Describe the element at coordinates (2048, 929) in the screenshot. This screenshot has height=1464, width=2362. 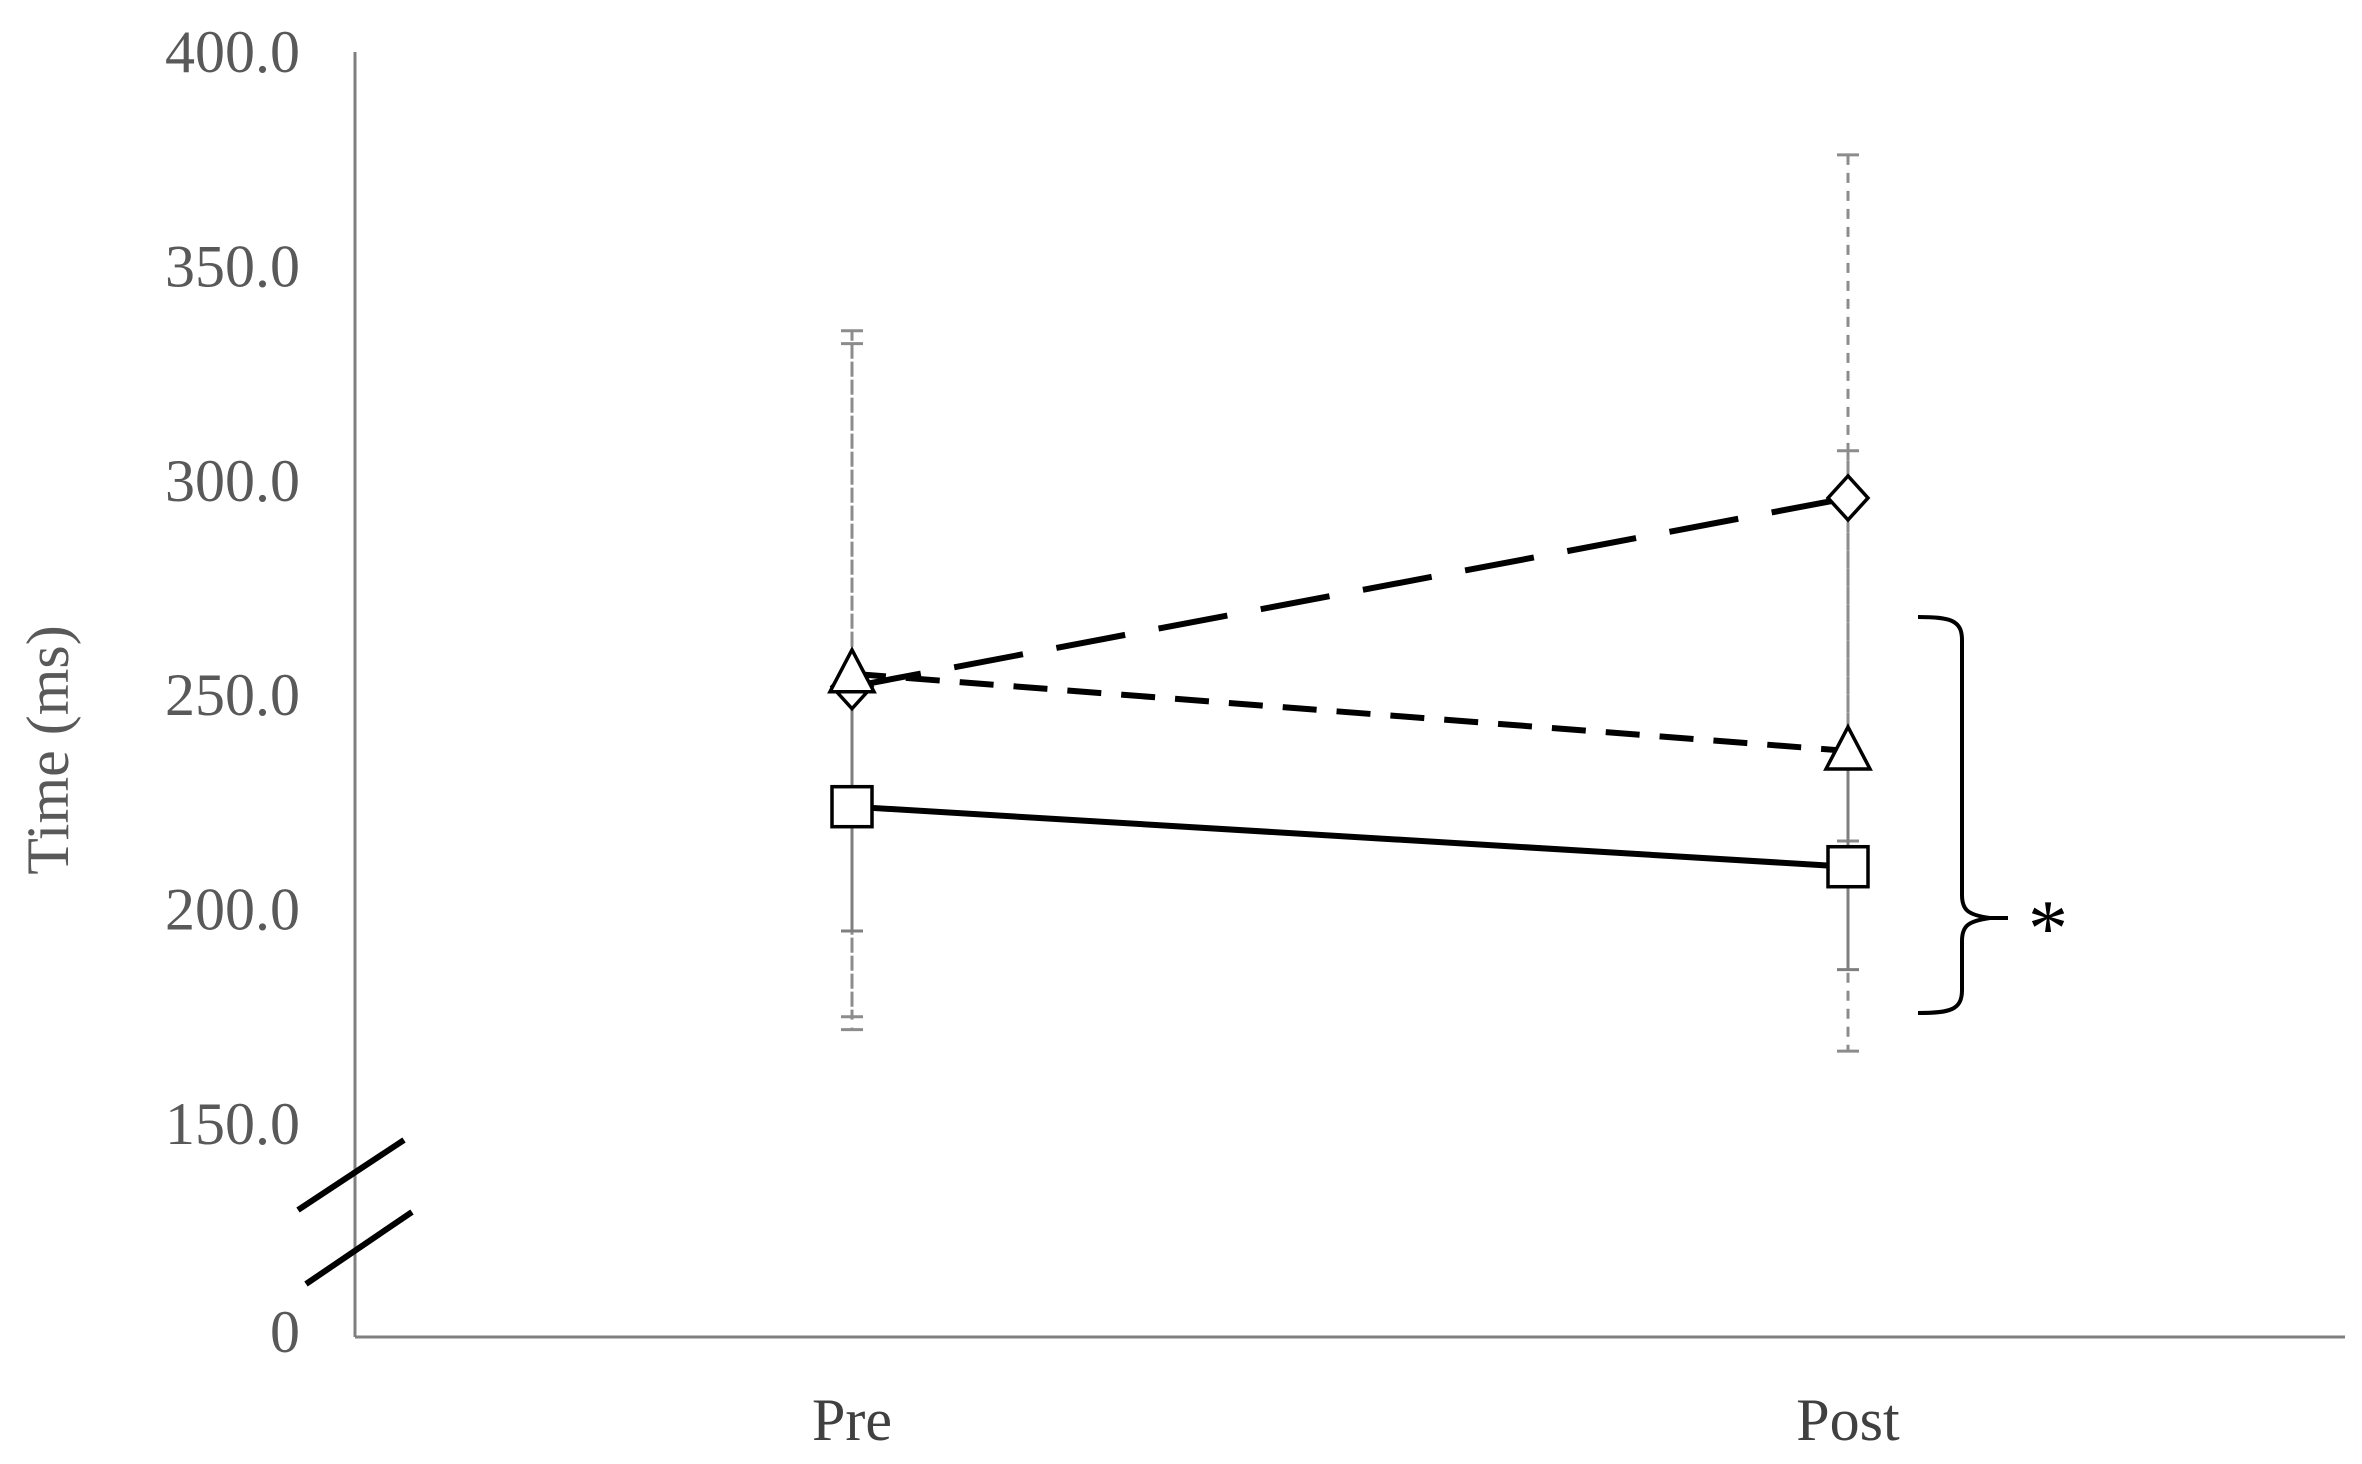
I see `significance-star: *` at that location.